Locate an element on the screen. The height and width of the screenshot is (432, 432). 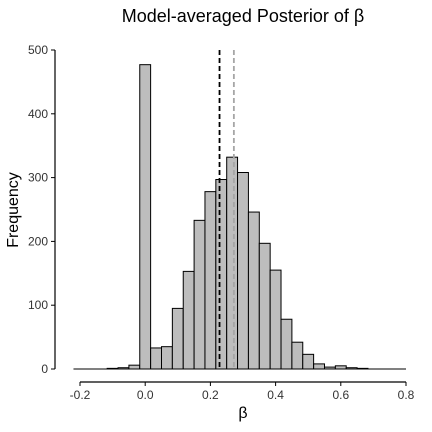
x-tick-label-2: 0.2 is located at coordinates (210, 395).